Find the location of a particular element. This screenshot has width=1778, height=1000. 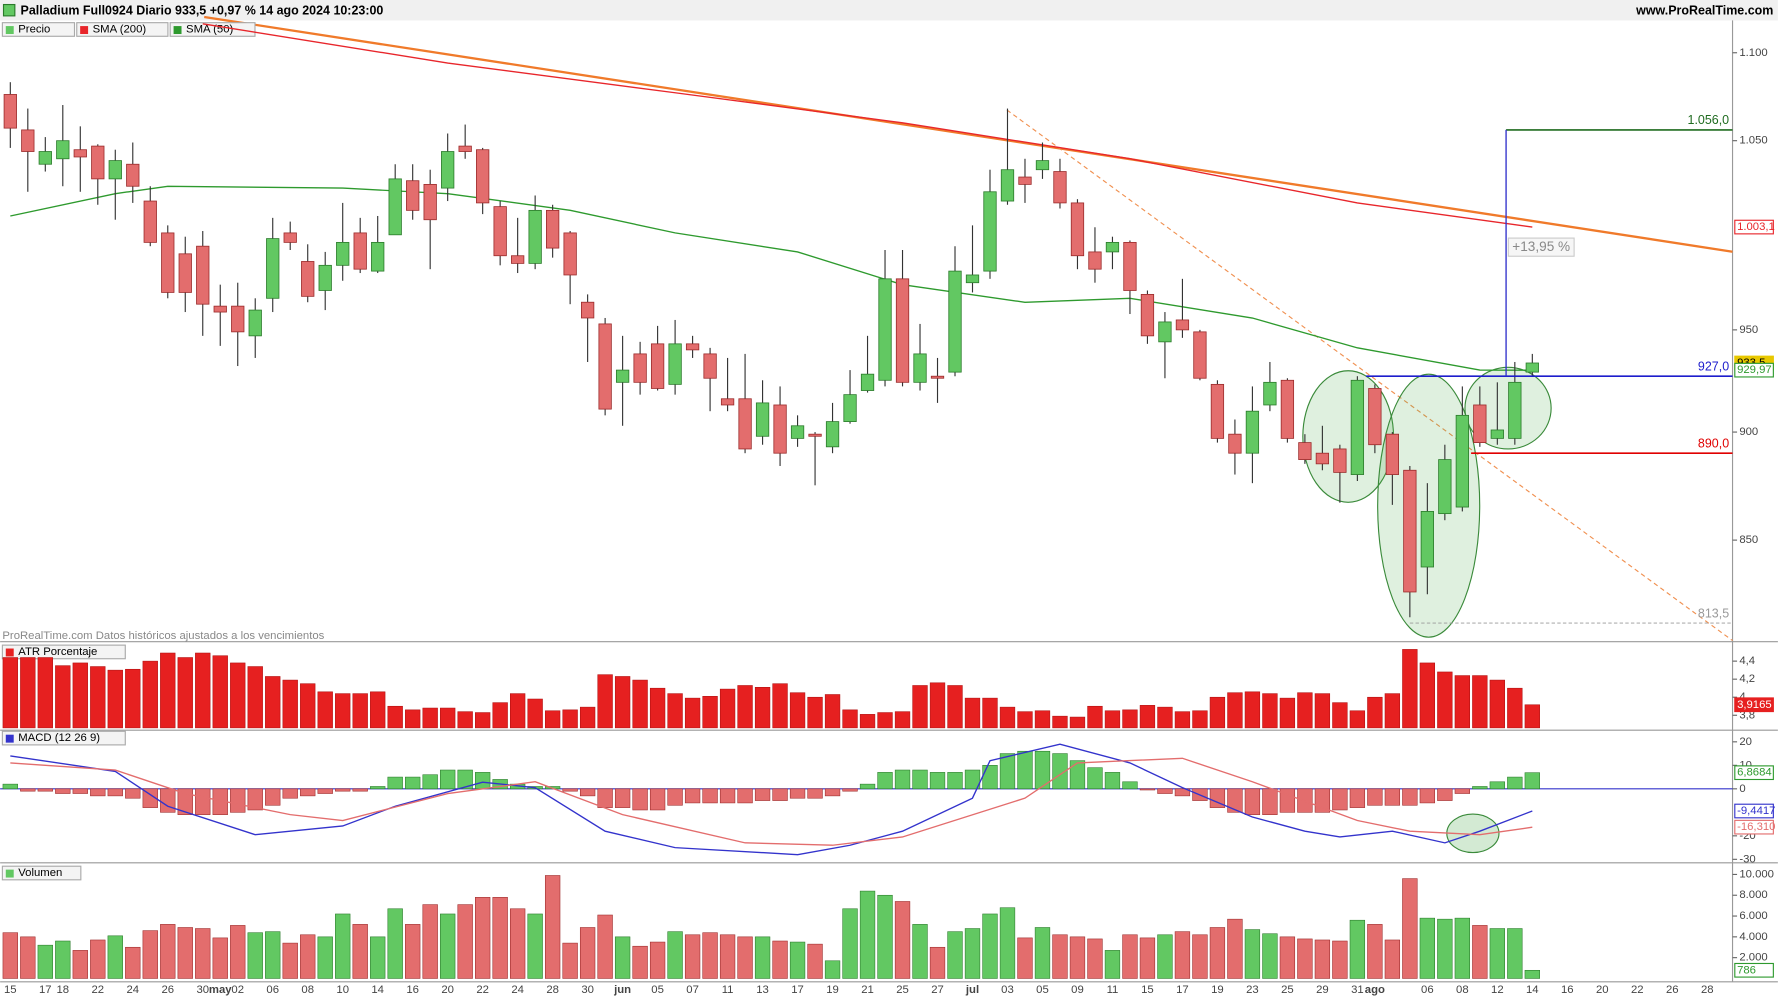

y-tick-label: 1.100 is located at coordinates (1753, 53).